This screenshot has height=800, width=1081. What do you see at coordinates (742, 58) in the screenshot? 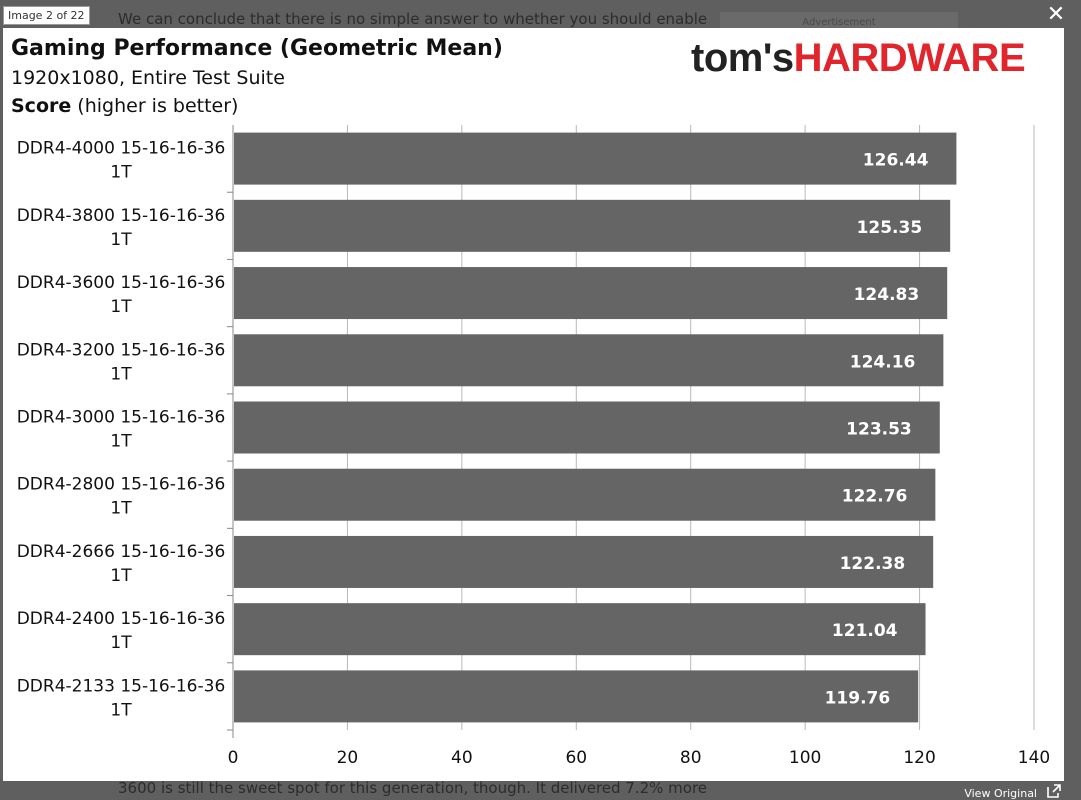
I see `brand-logo-part1: tom's` at bounding box center [742, 58].